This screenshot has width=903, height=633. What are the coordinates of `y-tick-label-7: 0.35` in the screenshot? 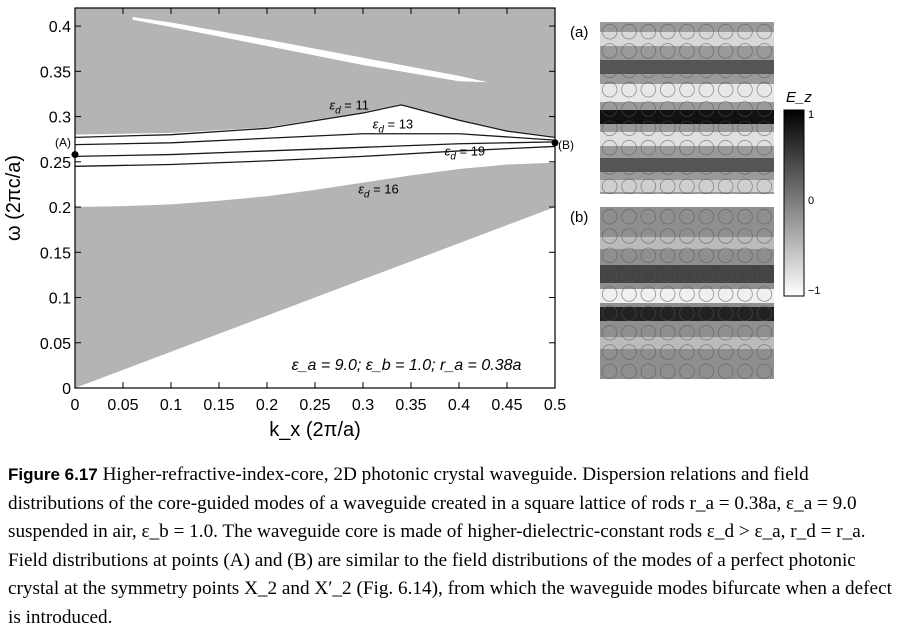 It's located at (55, 72).